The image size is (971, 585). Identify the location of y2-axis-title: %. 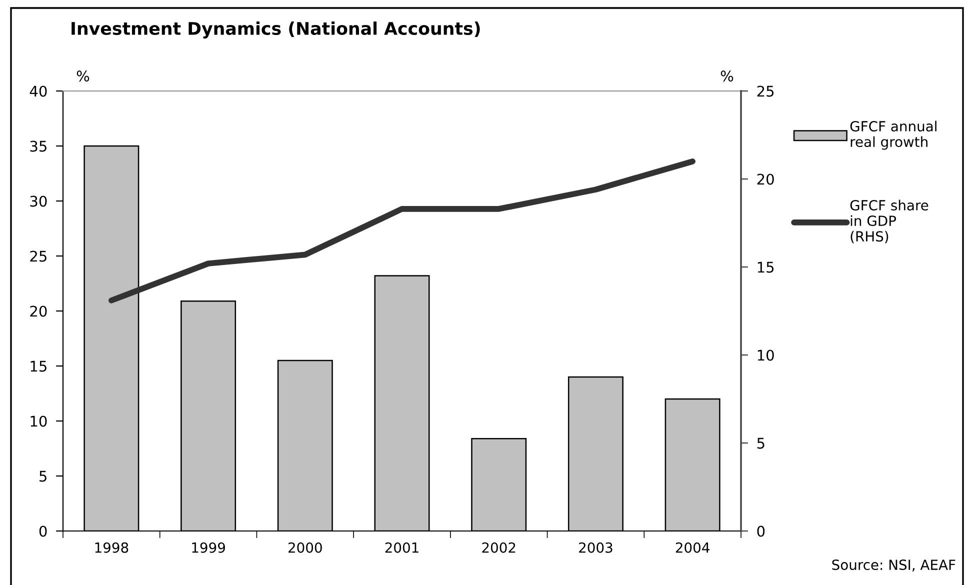
(727, 76).